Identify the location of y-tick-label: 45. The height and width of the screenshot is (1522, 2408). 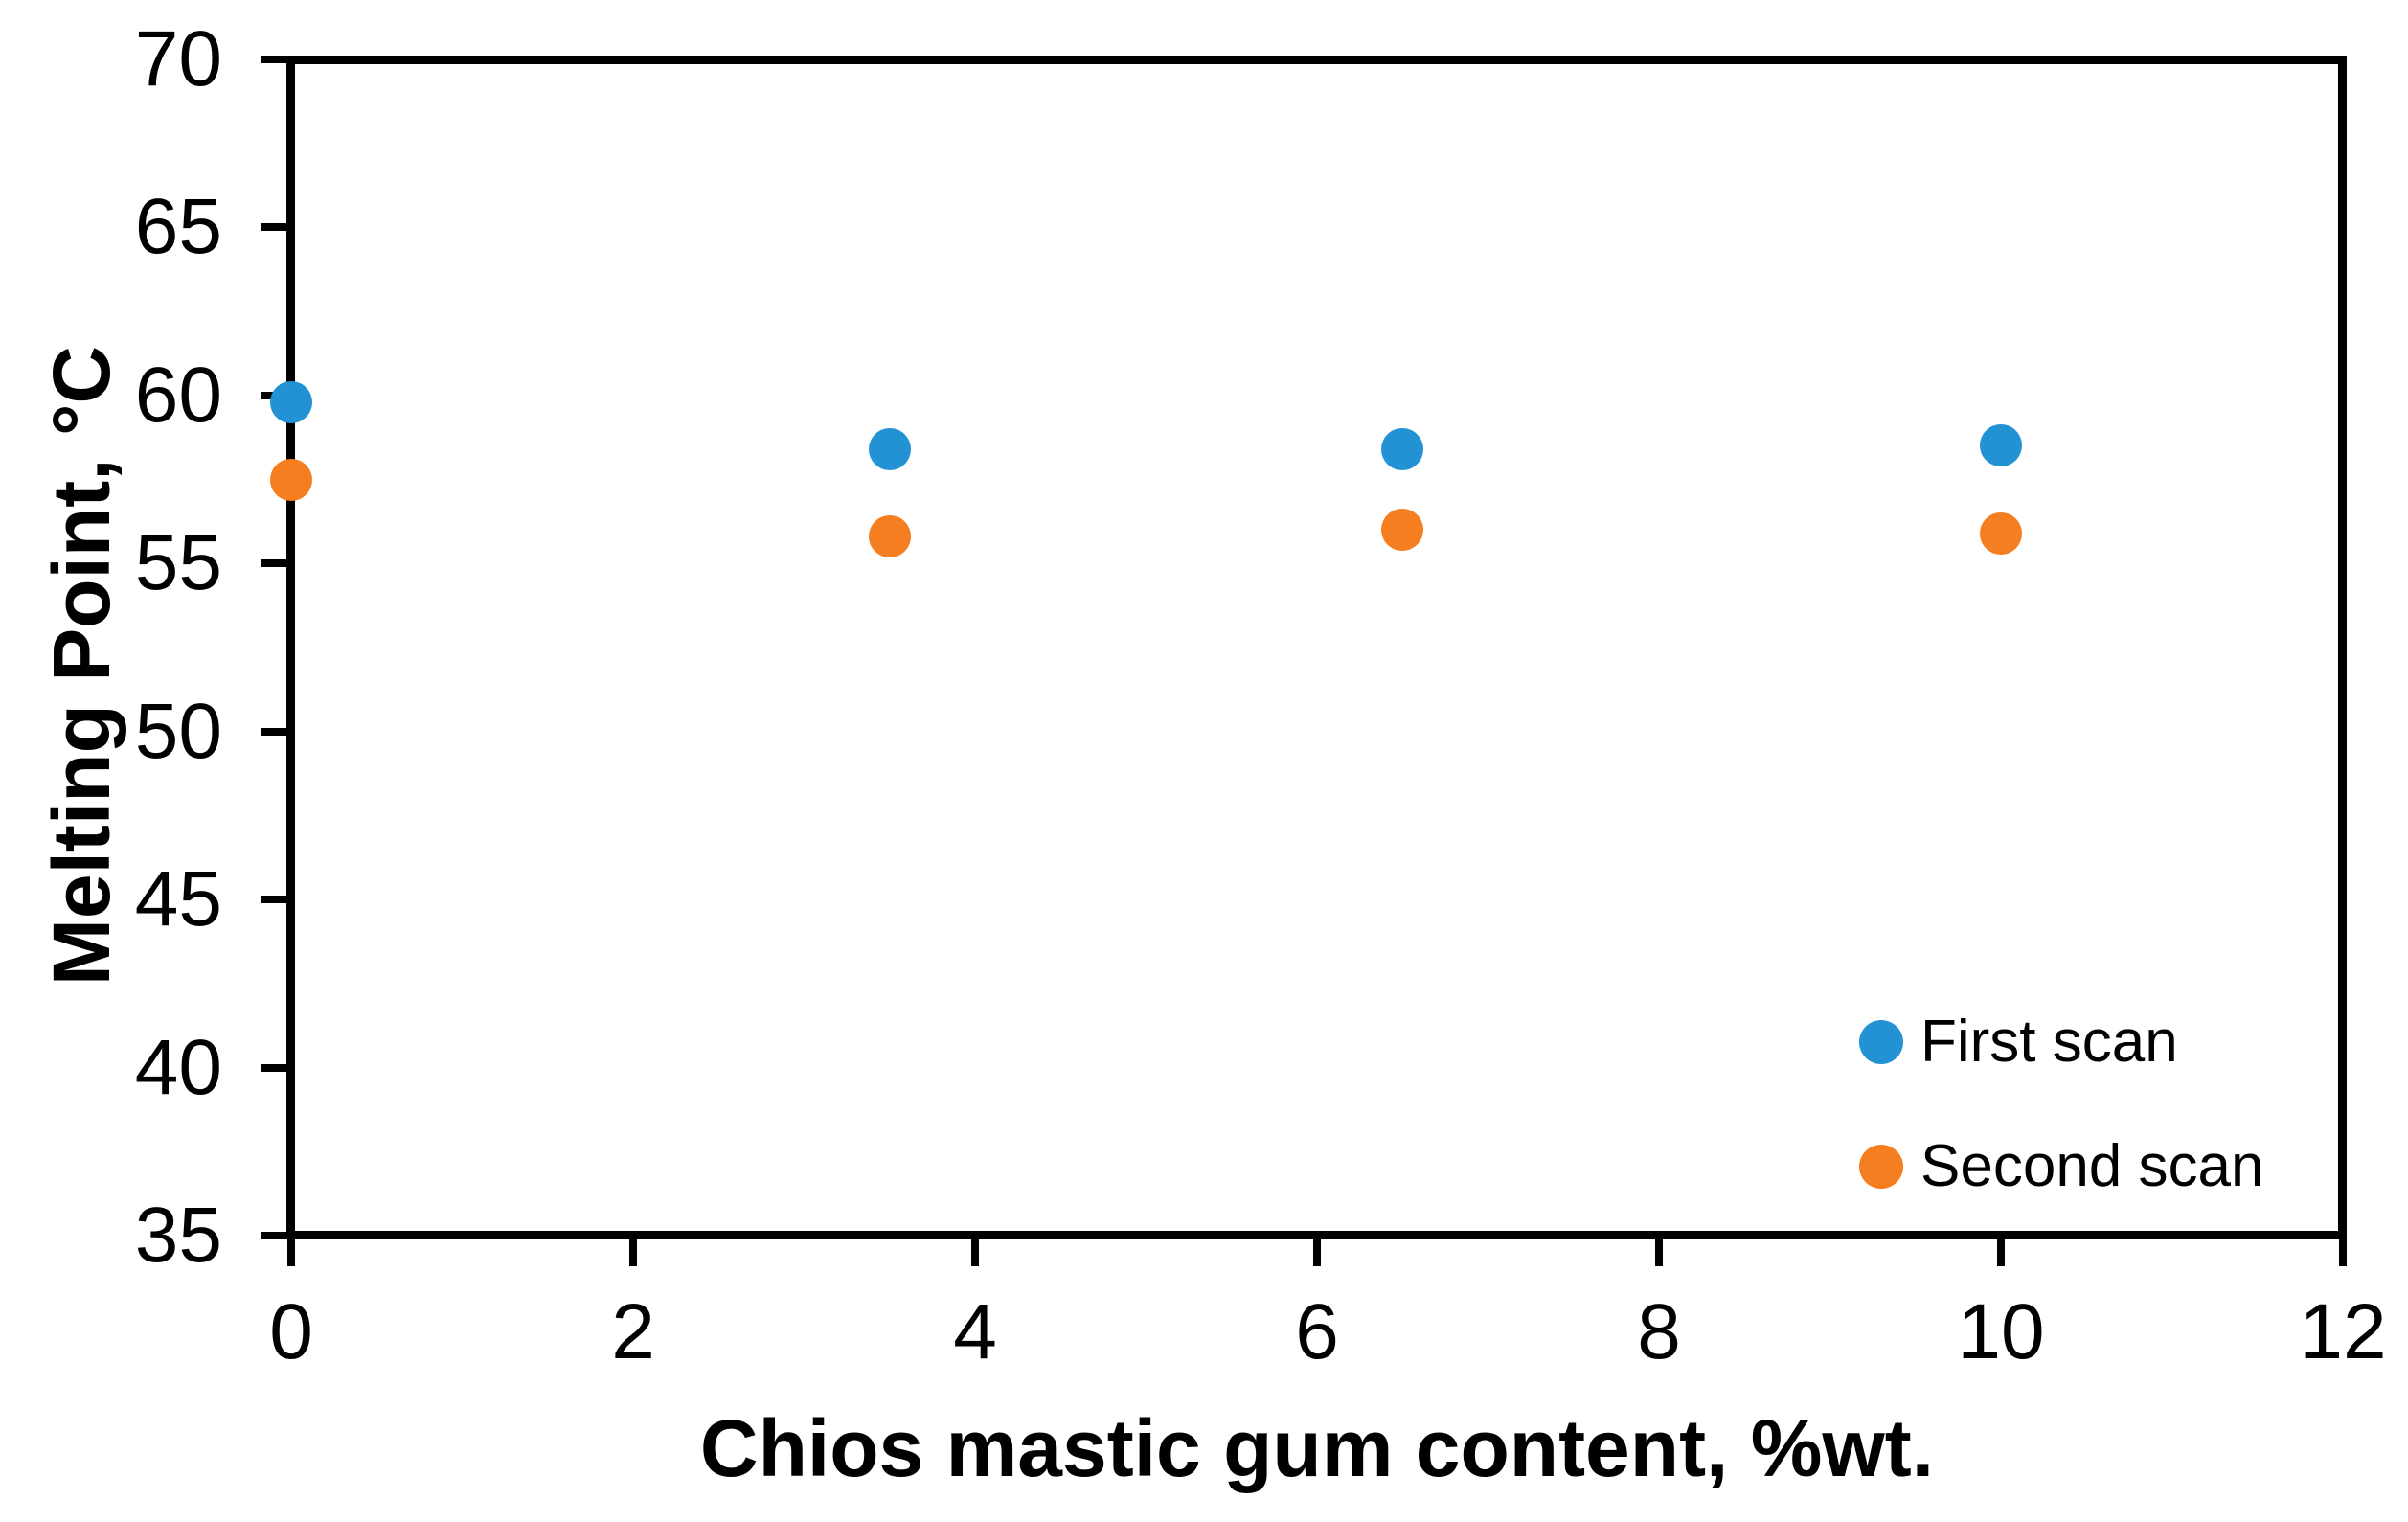
(178, 899).